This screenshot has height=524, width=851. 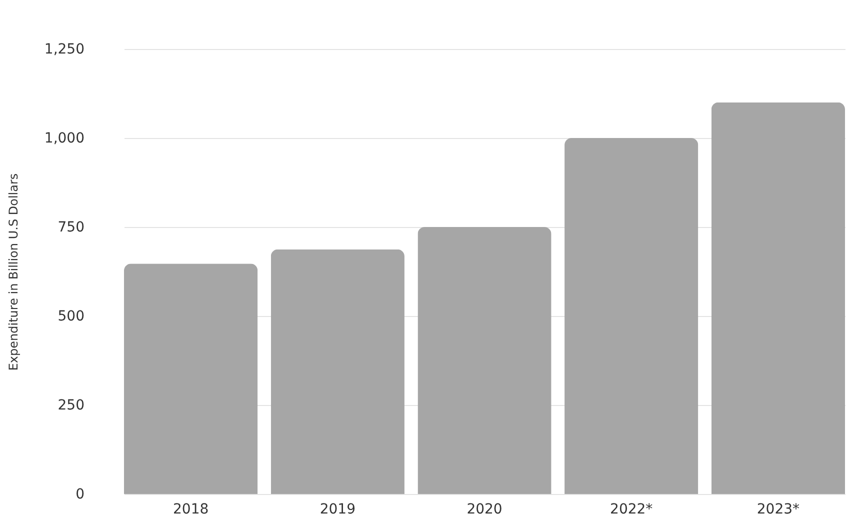 What do you see at coordinates (71, 228) in the screenshot?
I see `y-tick-label: 750` at bounding box center [71, 228].